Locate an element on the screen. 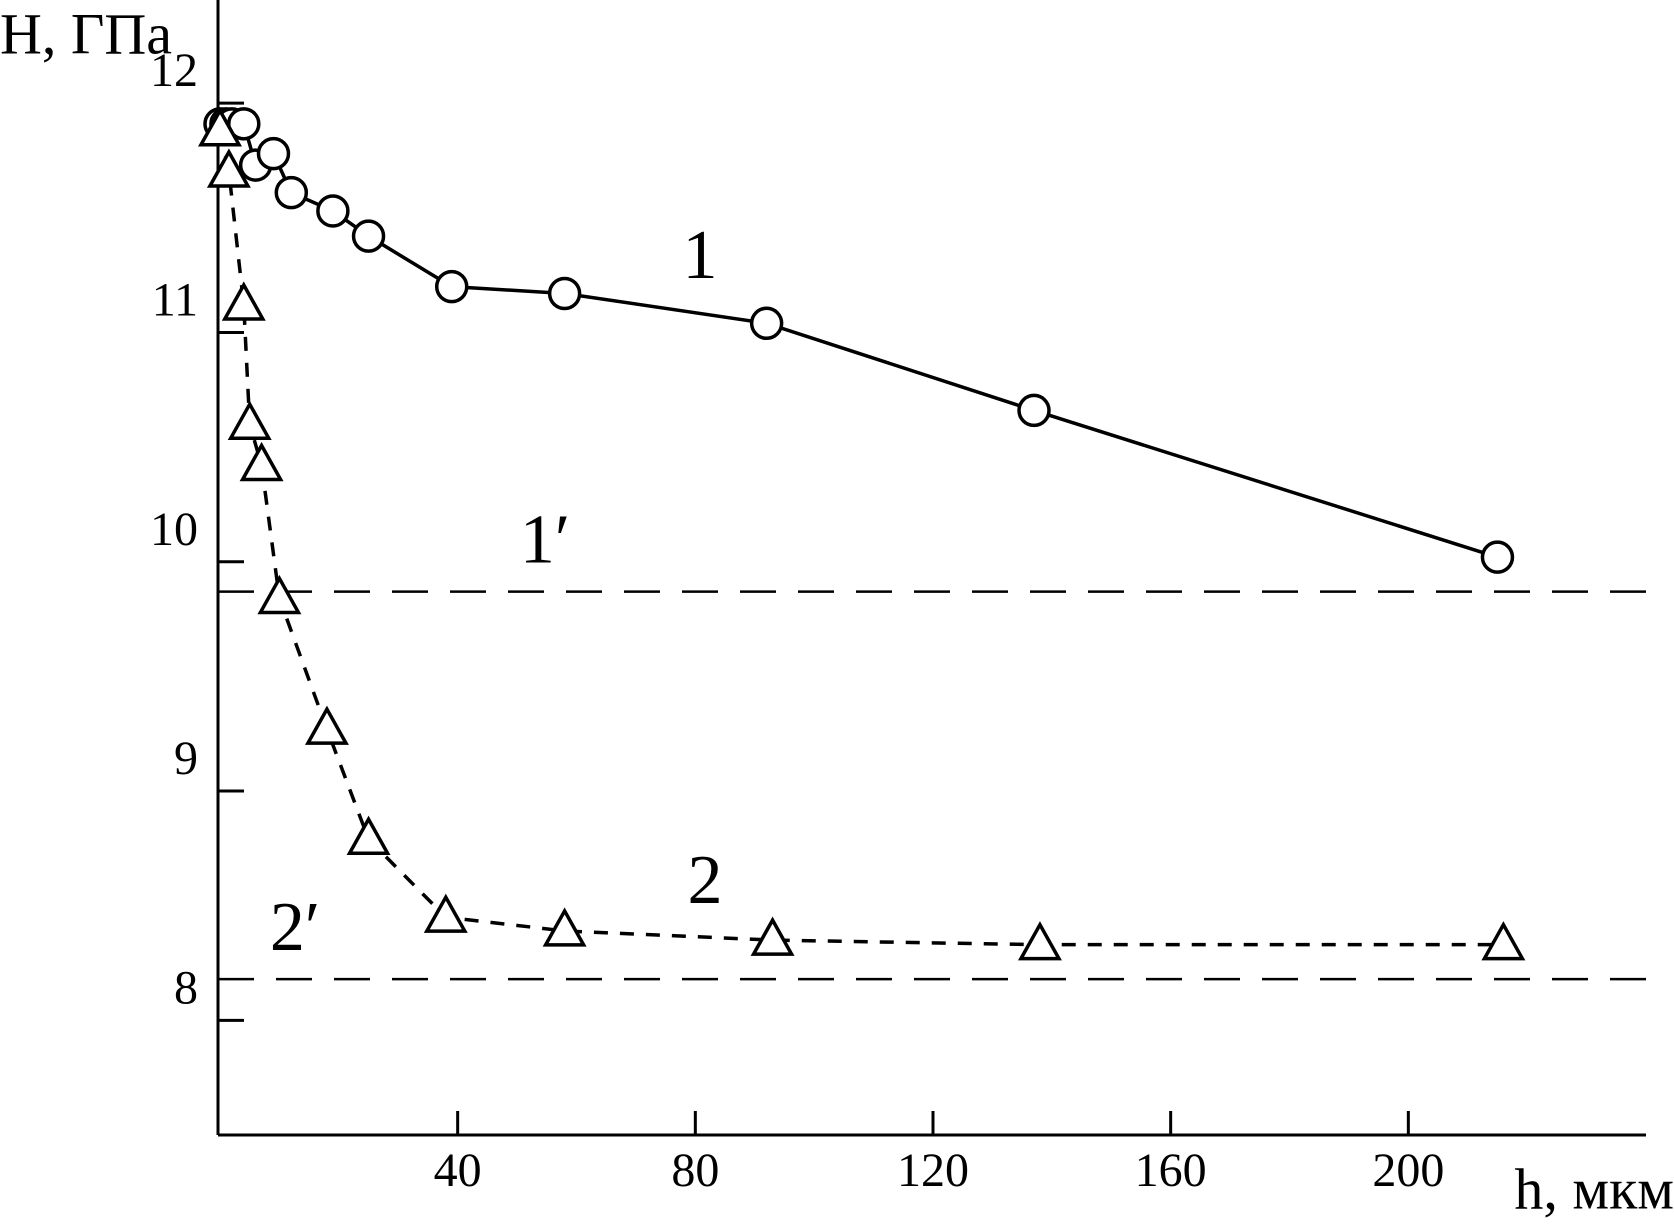  x-axis-label: h, мкм is located at coordinates (1594, 1188).